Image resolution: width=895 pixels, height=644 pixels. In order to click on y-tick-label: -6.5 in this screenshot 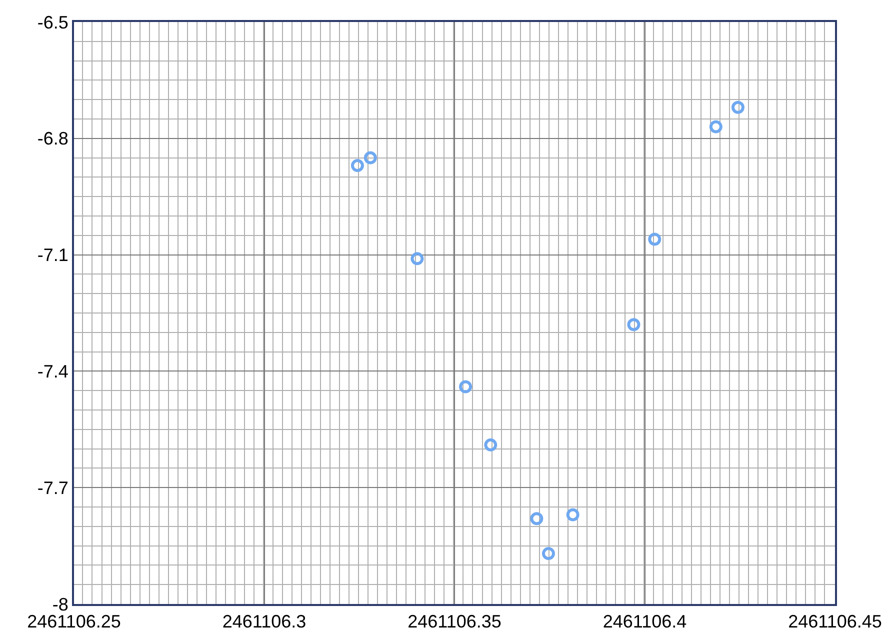, I will do `click(52, 22)`.